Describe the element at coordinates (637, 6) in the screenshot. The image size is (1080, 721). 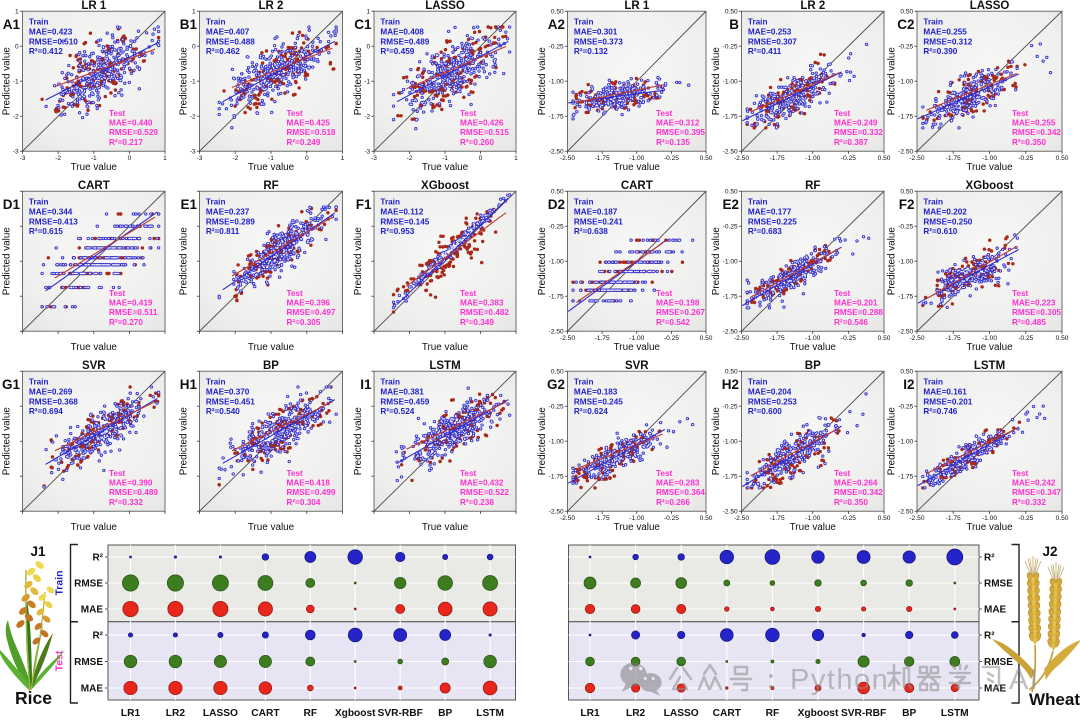
I see `svg-text: LR 1` at that location.